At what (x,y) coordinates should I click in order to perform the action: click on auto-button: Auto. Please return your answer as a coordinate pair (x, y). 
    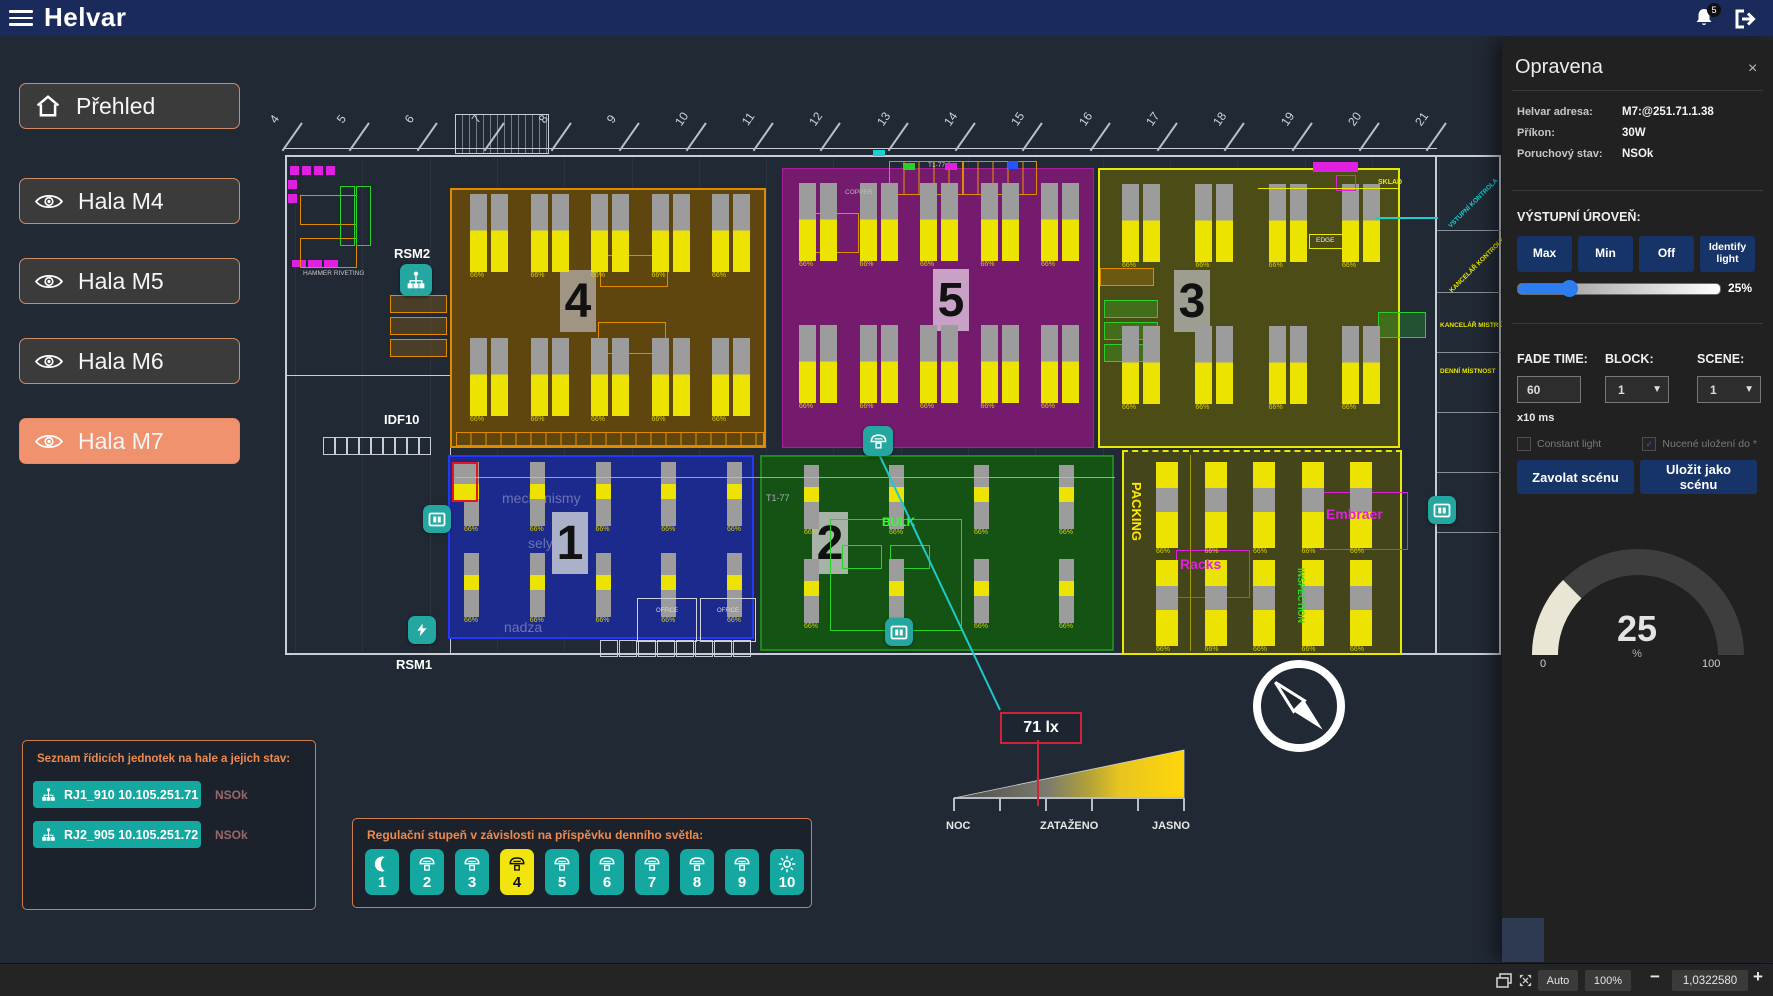
    Looking at the image, I should click on (1558, 980).